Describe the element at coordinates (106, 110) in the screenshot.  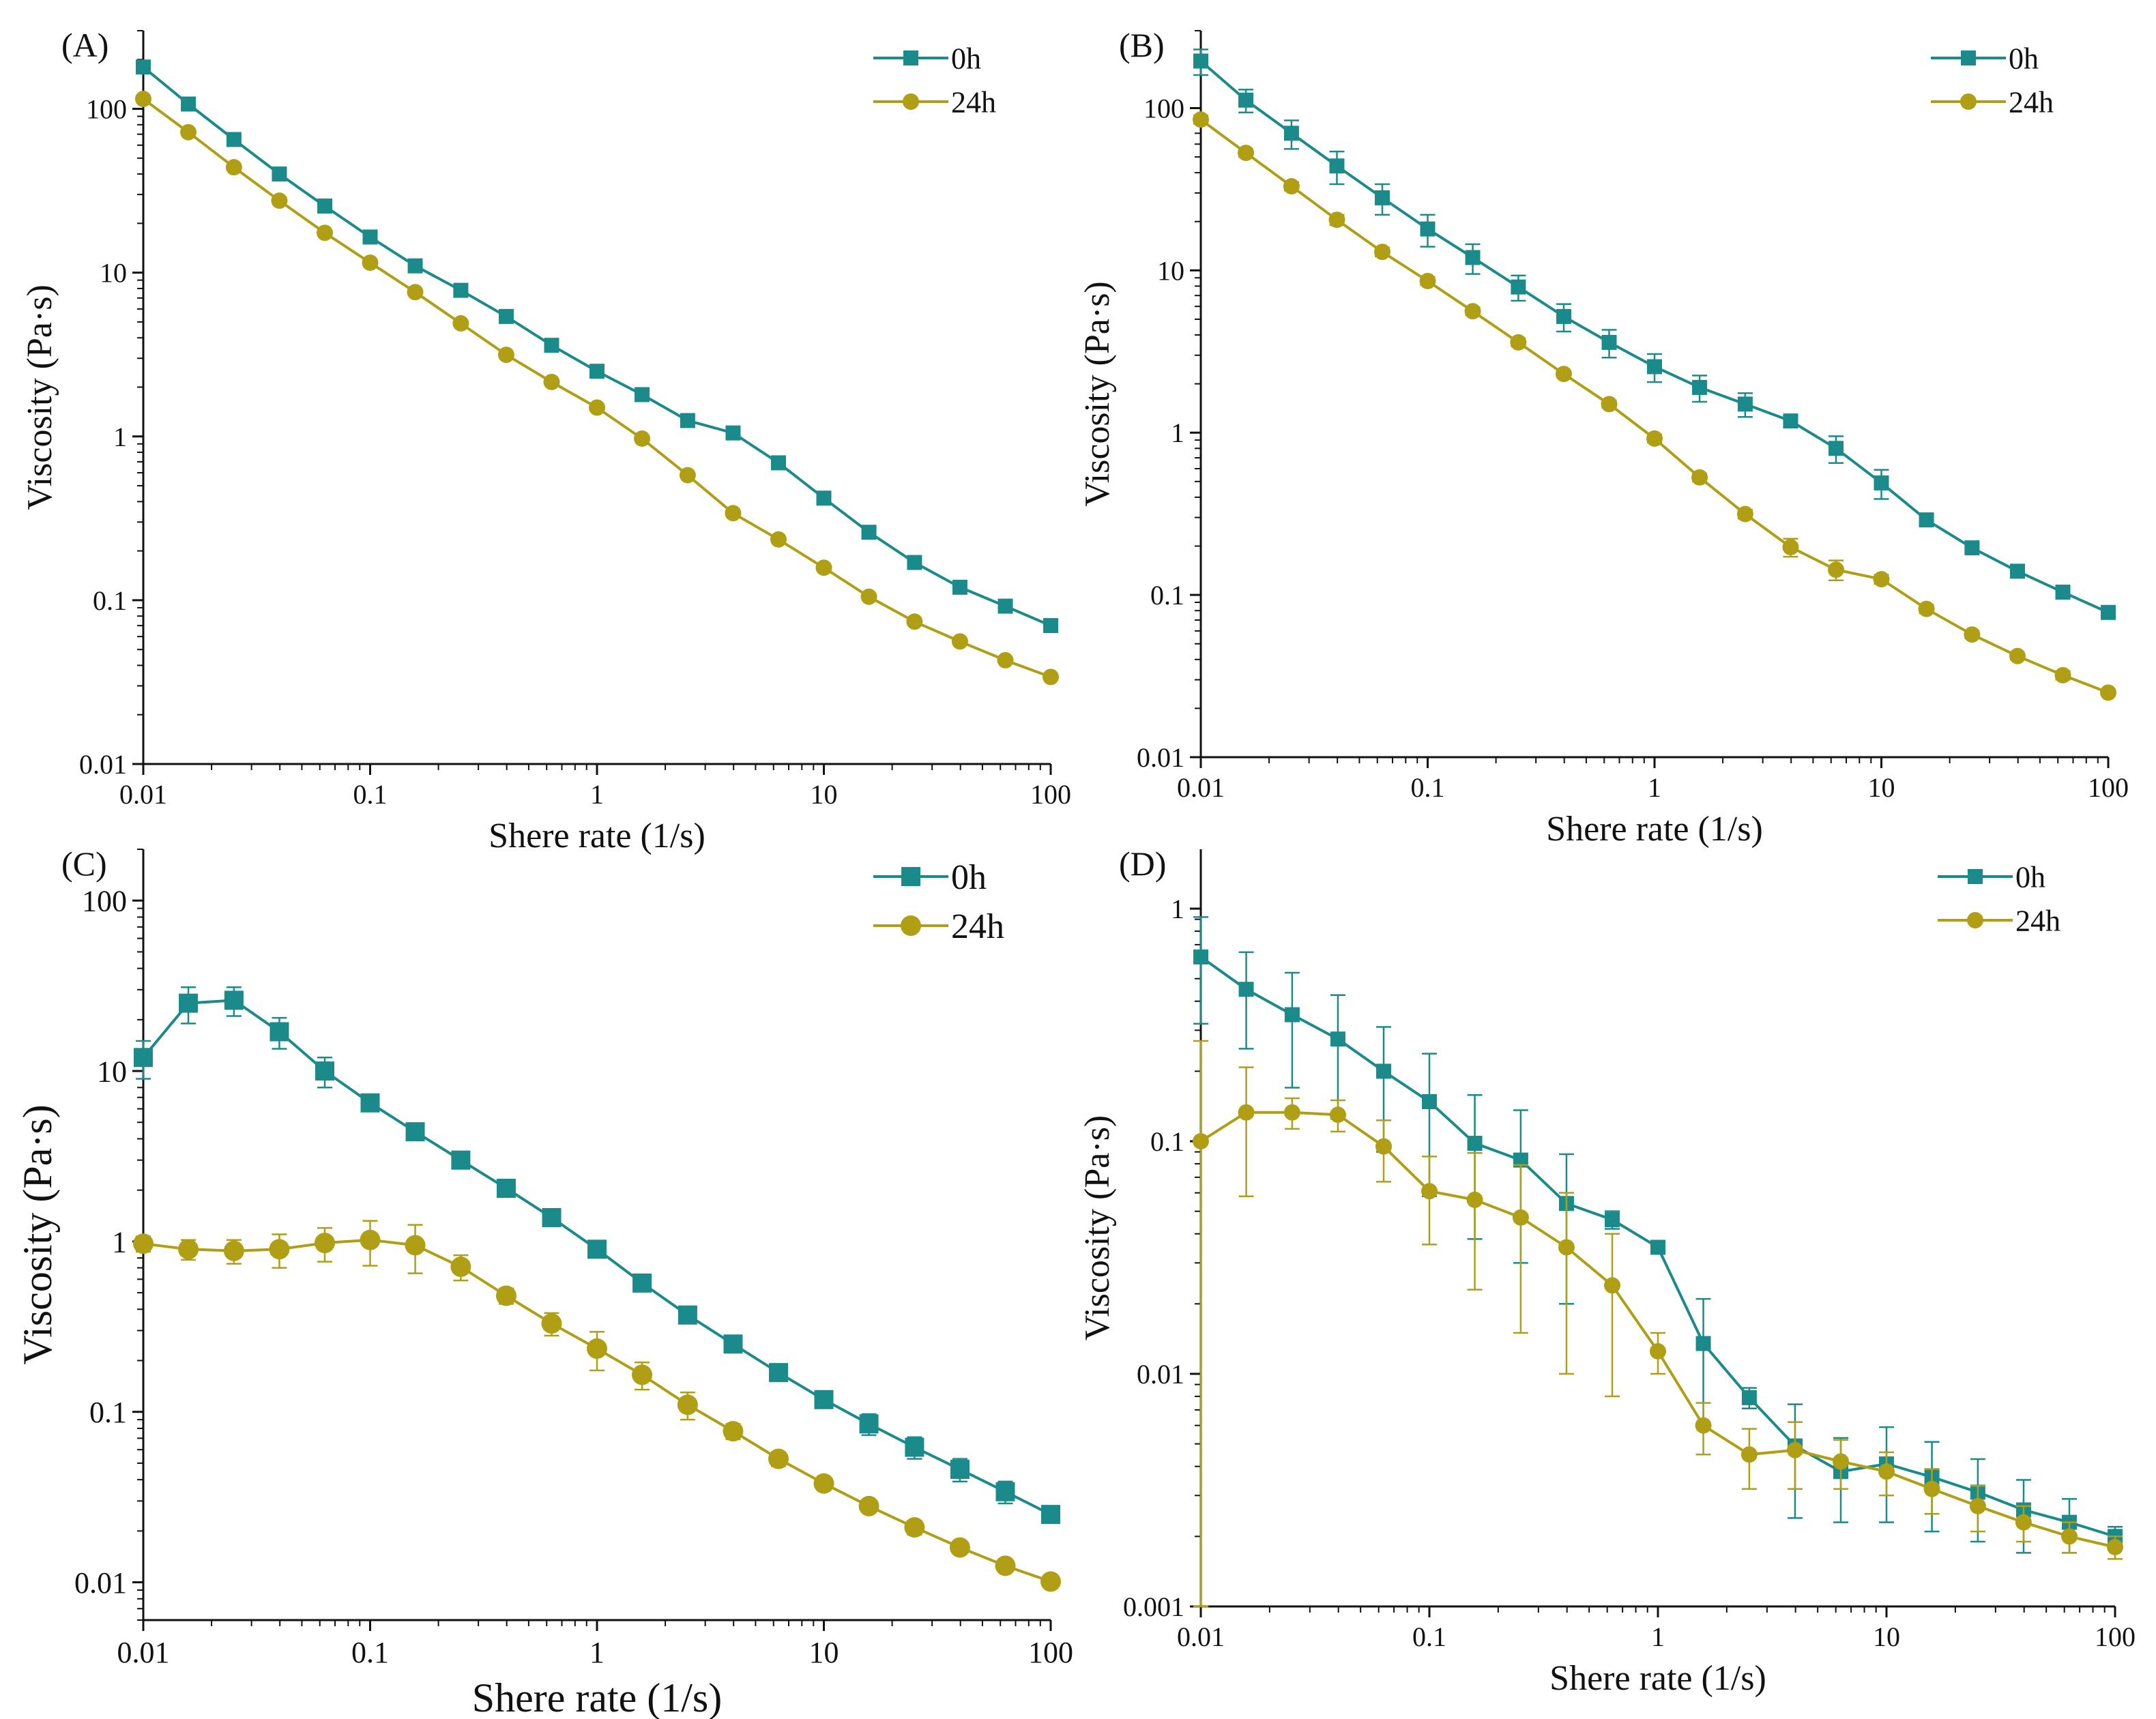
I see `panel-a-y-tick-label: 100` at that location.